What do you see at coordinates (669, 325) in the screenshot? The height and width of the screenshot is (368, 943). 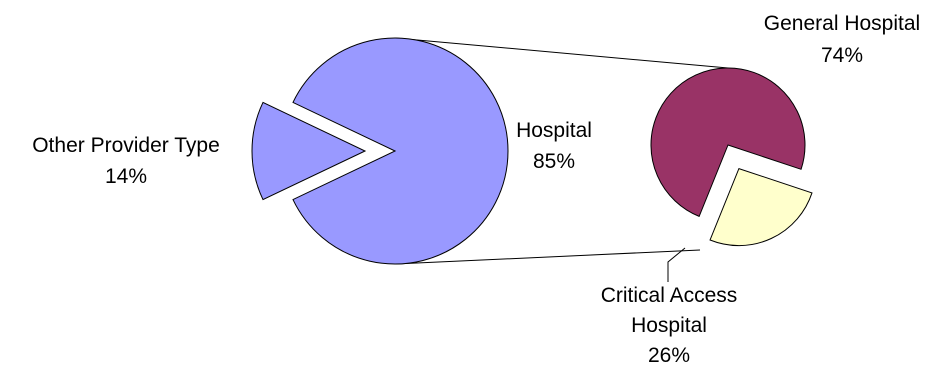 I see `label-critical-access-hospital-name-line-2: Hospital` at bounding box center [669, 325].